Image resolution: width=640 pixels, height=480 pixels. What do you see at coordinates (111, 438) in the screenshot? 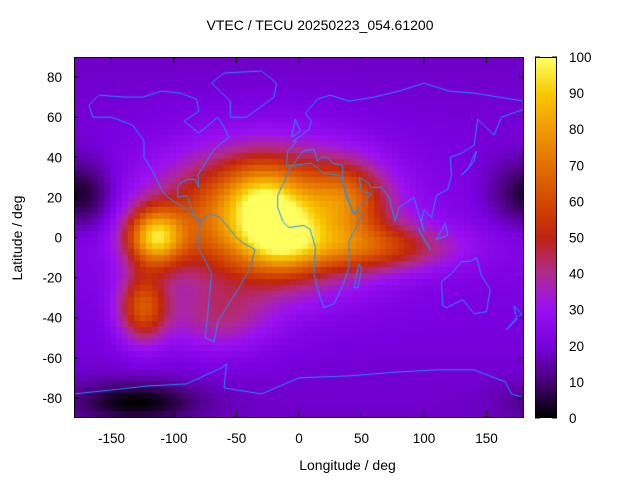
I see `x-tick-label: -150` at bounding box center [111, 438].